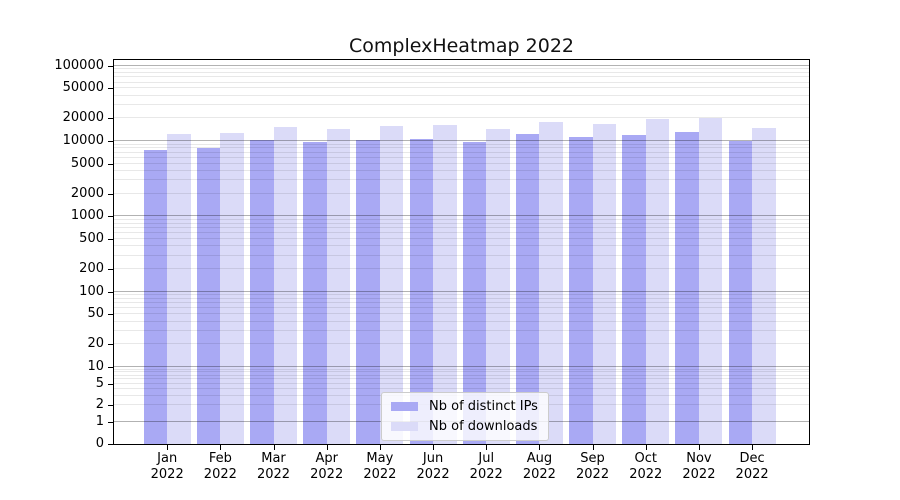 The image size is (900, 500). I want to click on x-tick-label: Jul 2022, so click(486, 466).